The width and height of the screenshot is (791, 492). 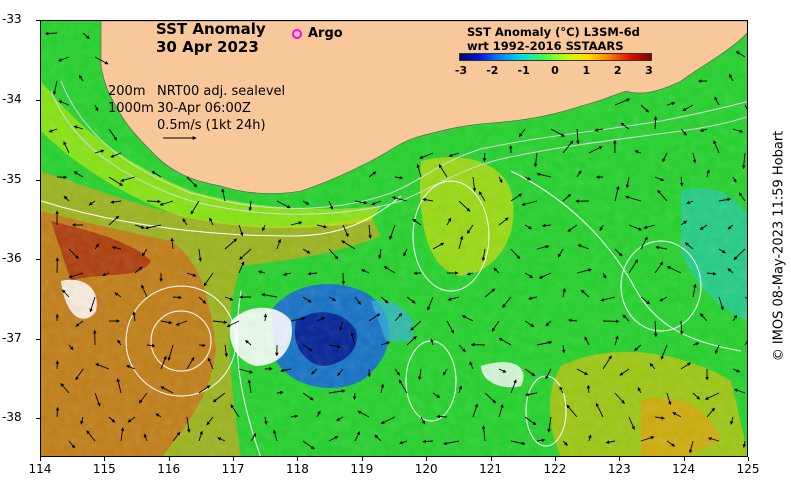 What do you see at coordinates (12, 338) in the screenshot?
I see `y-tick-label: -37` at bounding box center [12, 338].